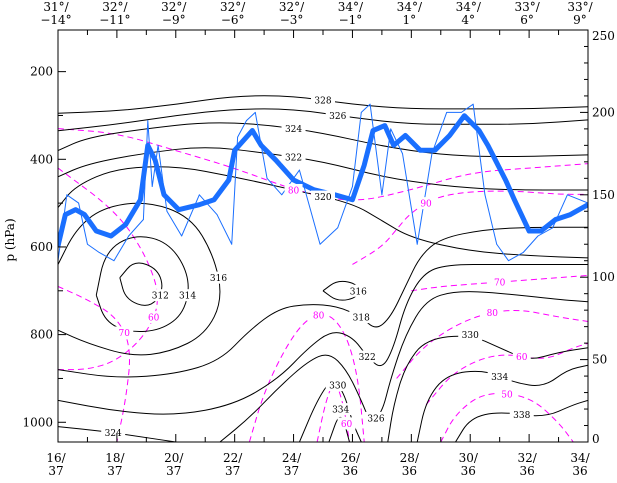  Describe the element at coordinates (41, 72) in the screenshot. I see `y-tick-label: 200` at that location.